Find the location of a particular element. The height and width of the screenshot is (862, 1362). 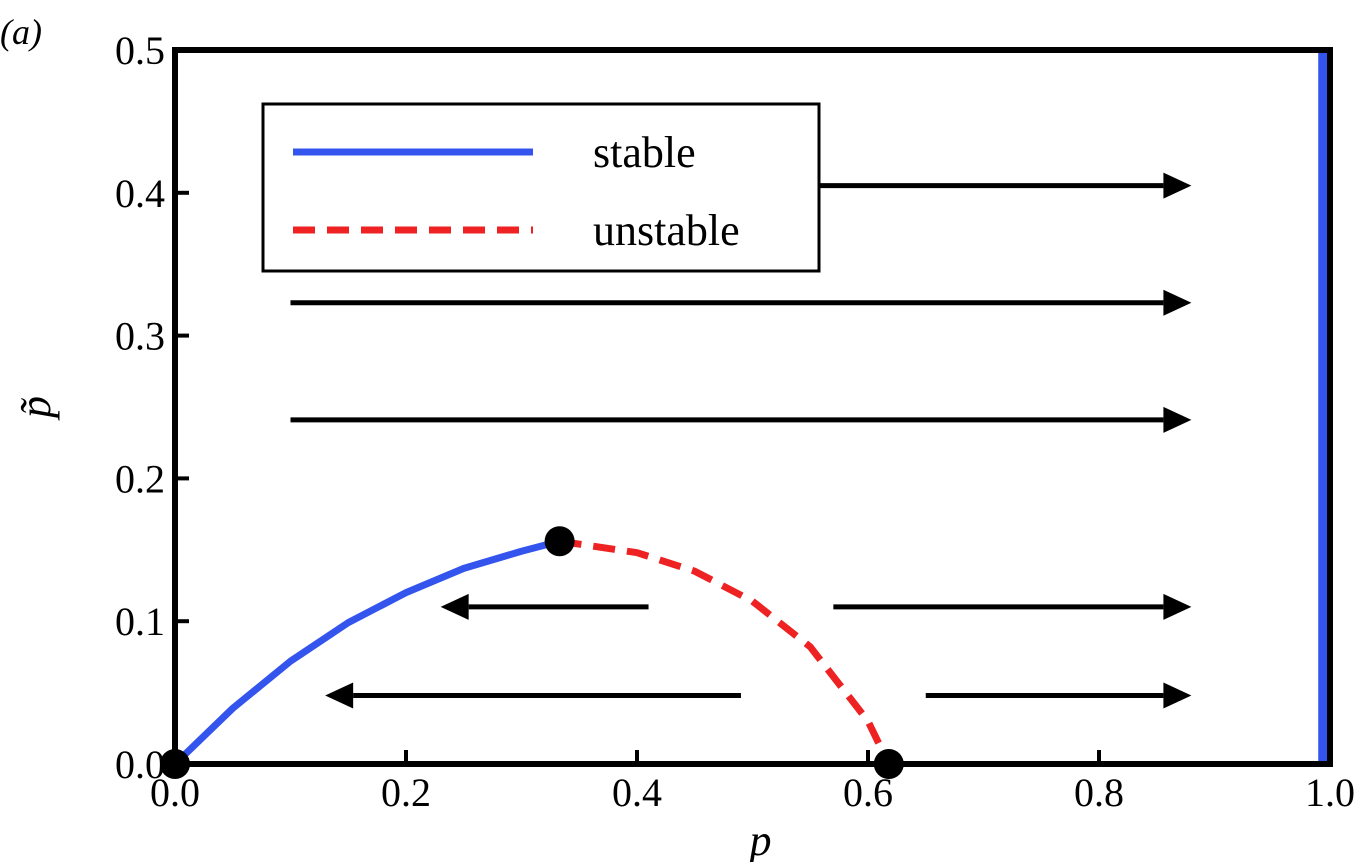

legend: stable unstable is located at coordinates (541, 187).